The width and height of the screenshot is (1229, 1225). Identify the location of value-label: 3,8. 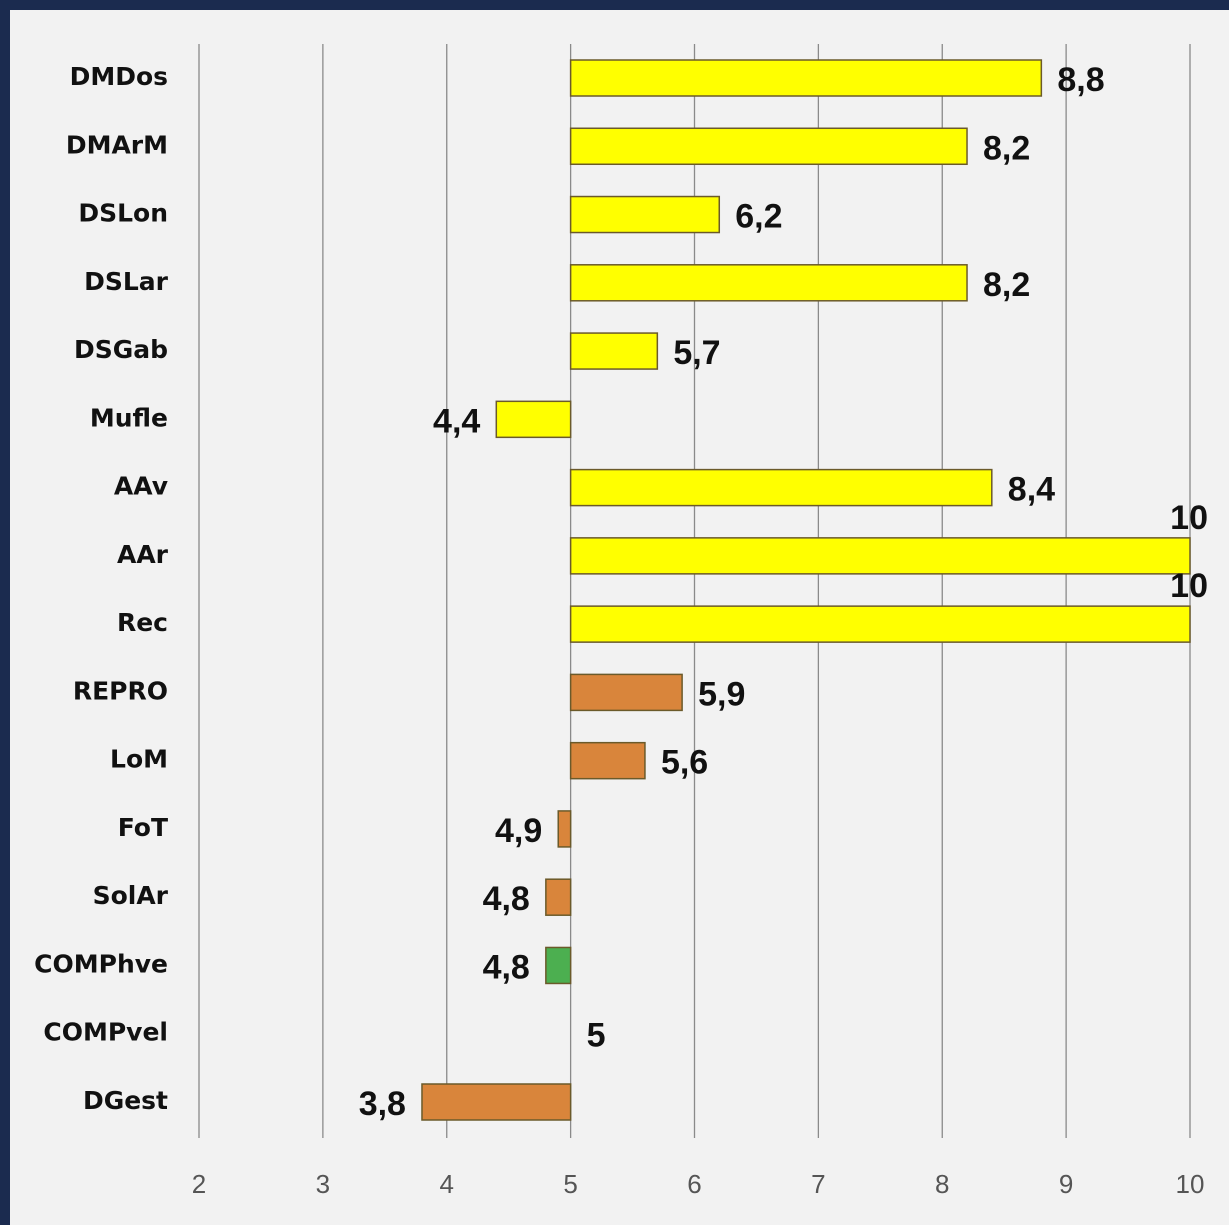
(382, 1104).